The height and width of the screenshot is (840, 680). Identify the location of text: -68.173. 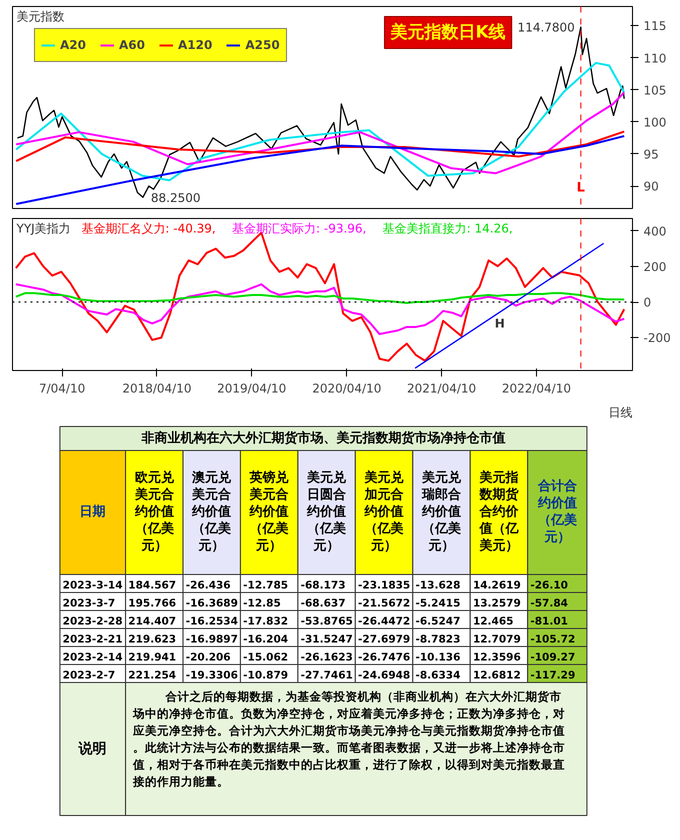
(323, 586).